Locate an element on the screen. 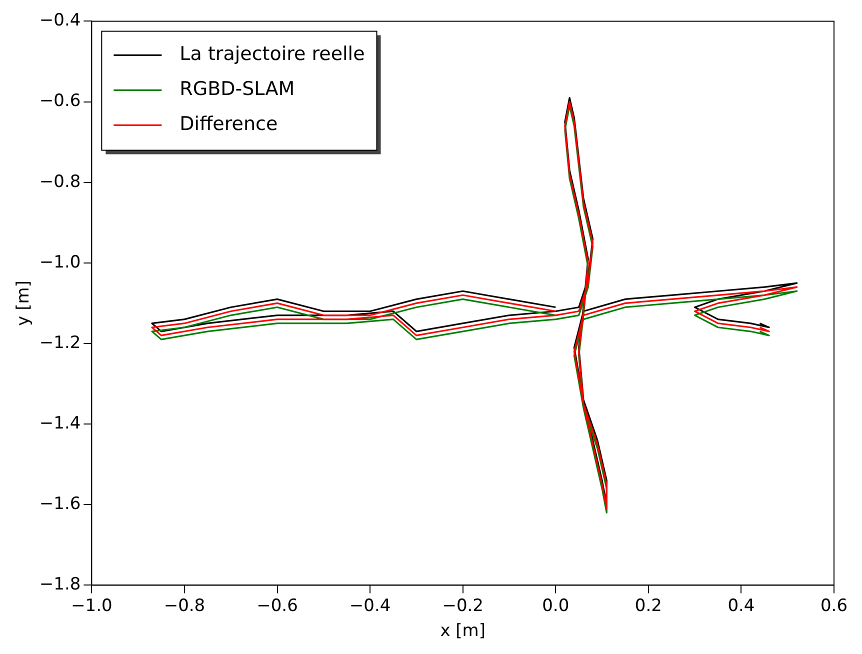 This screenshot has width=862, height=654. legend-label: RGBD-SLAM is located at coordinates (237, 89).